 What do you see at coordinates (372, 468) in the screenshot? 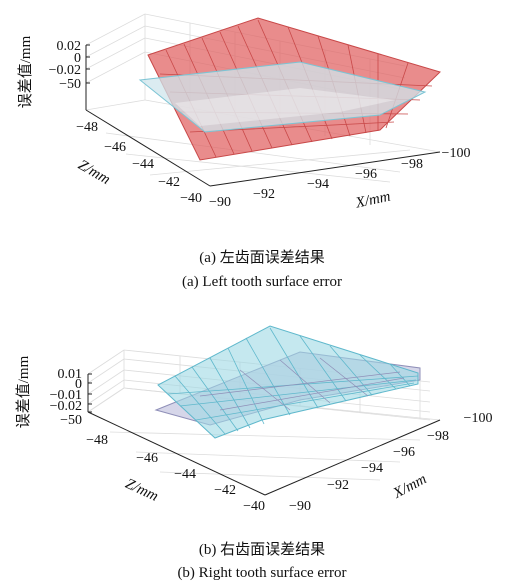
I see `chart-b-x-tick: −94` at bounding box center [372, 468].